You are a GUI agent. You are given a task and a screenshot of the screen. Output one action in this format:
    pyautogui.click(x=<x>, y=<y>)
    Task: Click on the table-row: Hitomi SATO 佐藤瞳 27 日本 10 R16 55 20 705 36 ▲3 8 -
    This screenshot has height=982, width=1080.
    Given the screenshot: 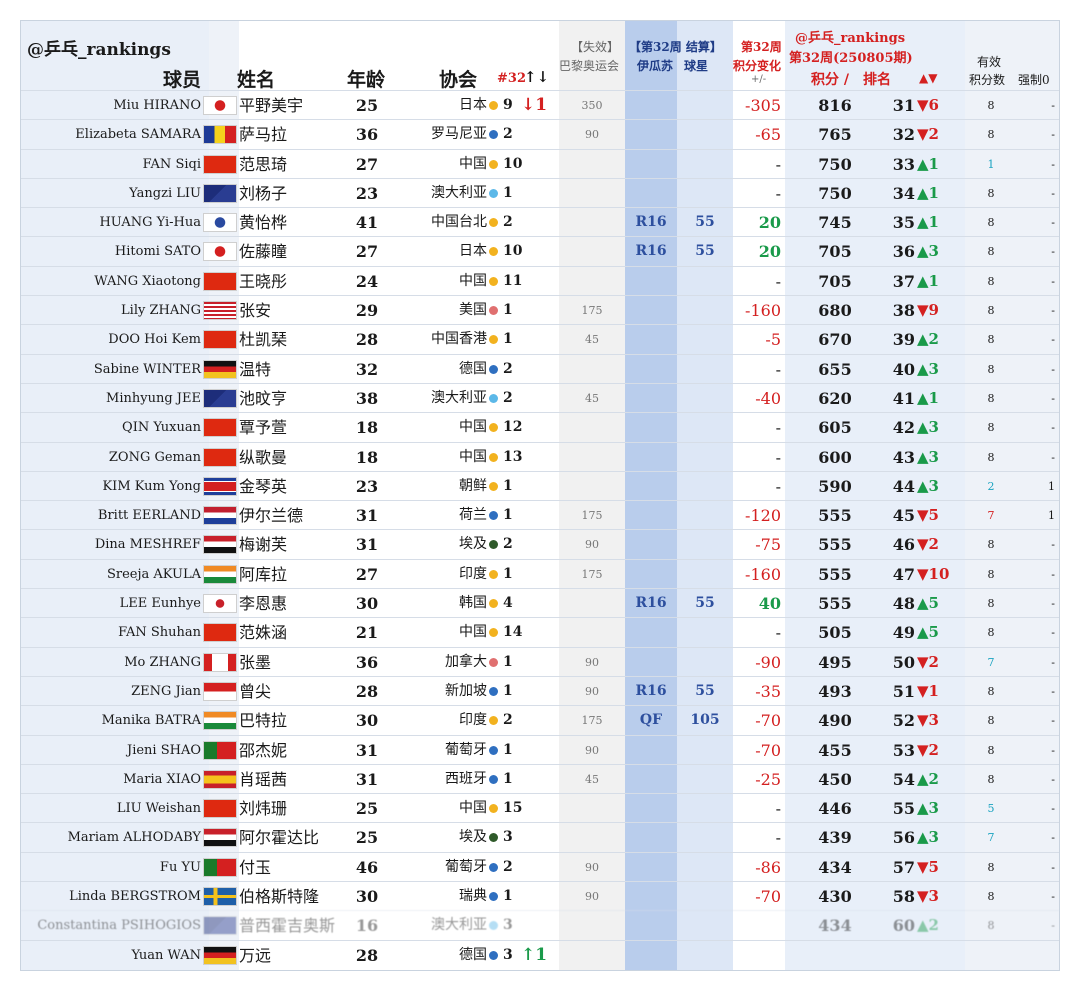 What is the action you would take?
    pyautogui.click(x=540, y=250)
    